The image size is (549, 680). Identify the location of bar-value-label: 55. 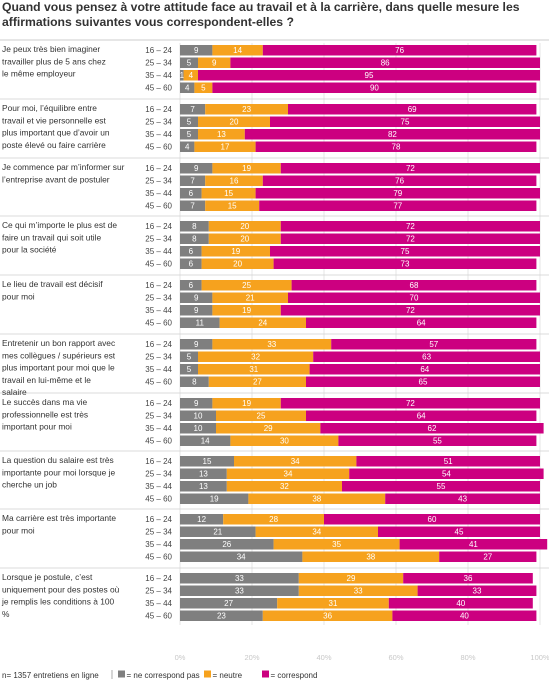
(437, 441).